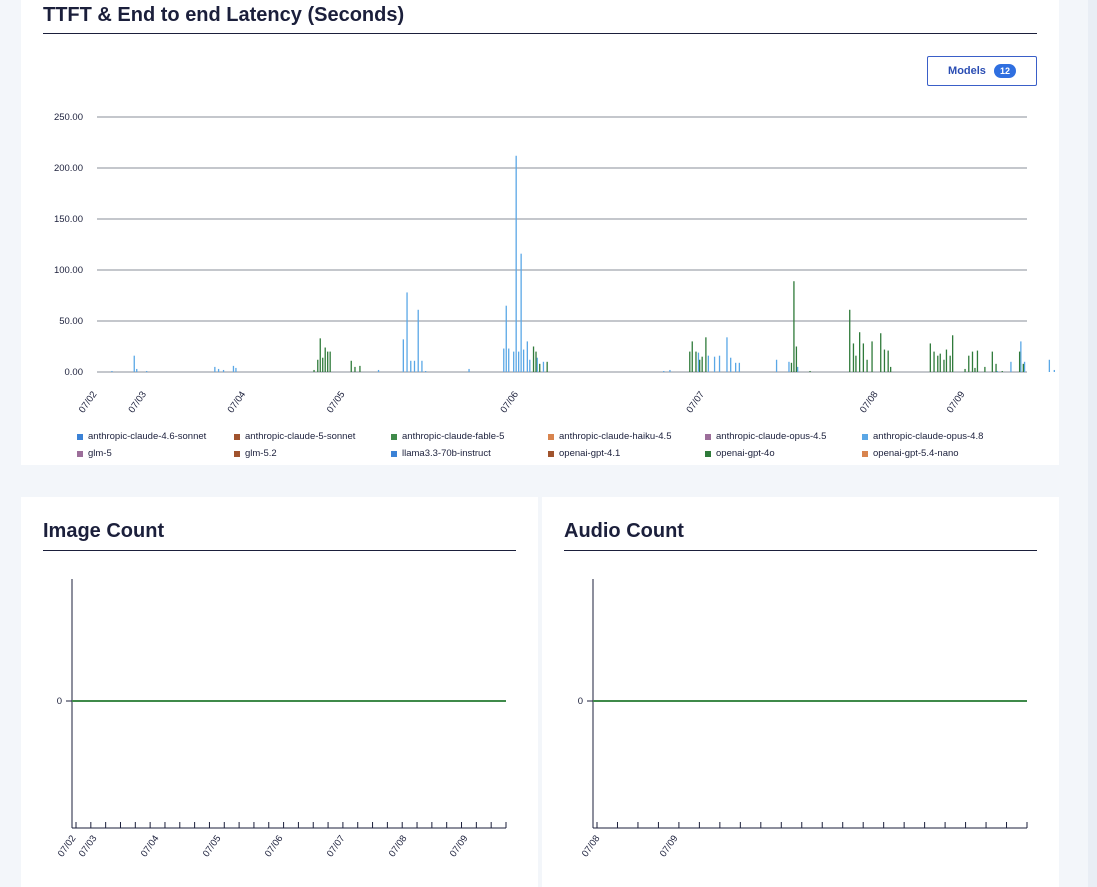  What do you see at coordinates (68, 168) in the screenshot?
I see `y-tick-label: 200.00` at bounding box center [68, 168].